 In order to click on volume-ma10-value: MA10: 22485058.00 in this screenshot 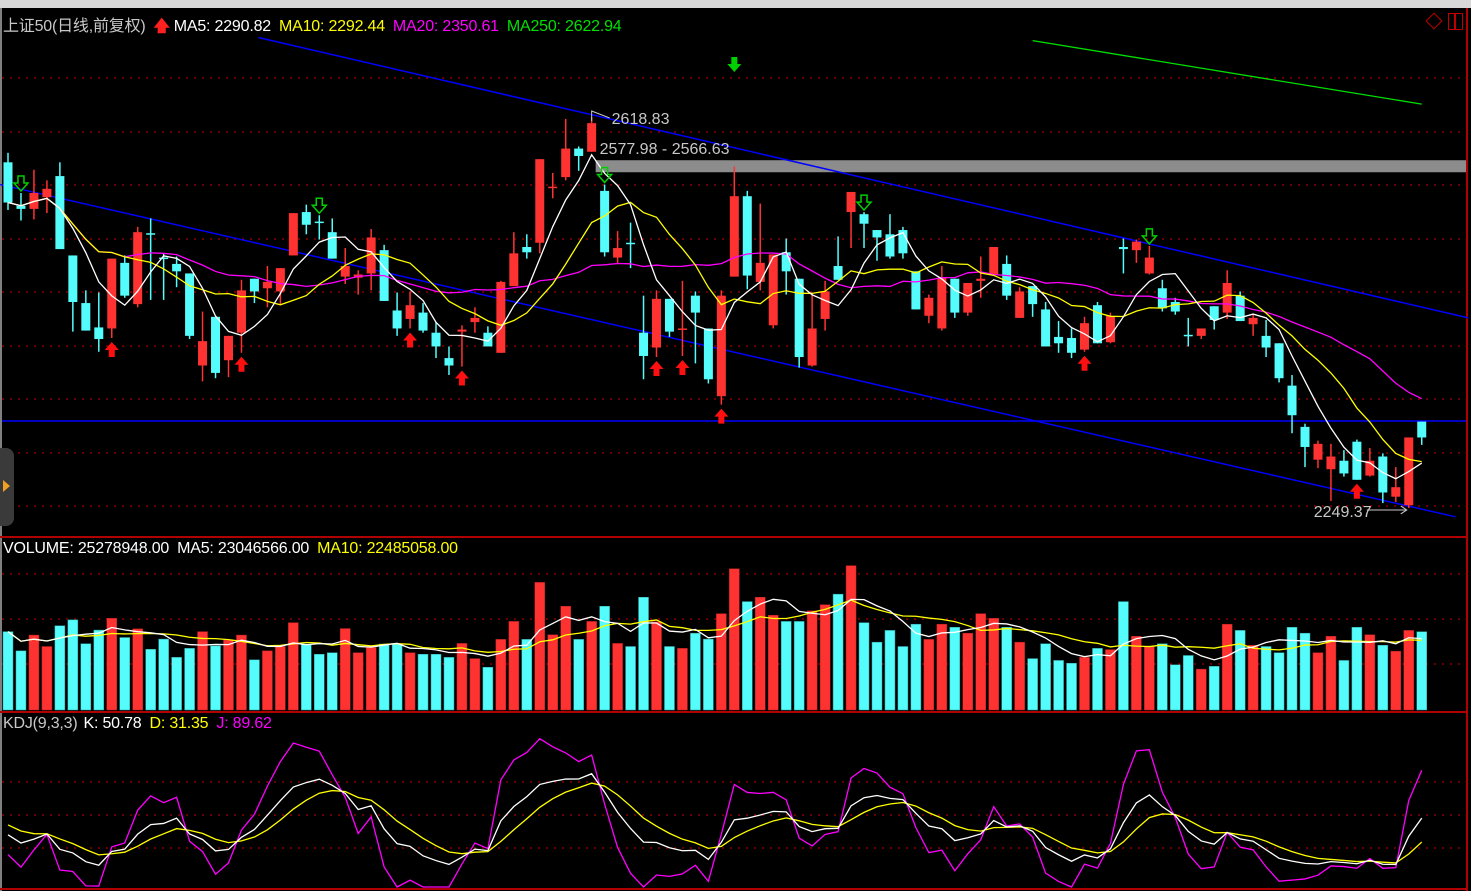, I will do `click(387, 548)`.